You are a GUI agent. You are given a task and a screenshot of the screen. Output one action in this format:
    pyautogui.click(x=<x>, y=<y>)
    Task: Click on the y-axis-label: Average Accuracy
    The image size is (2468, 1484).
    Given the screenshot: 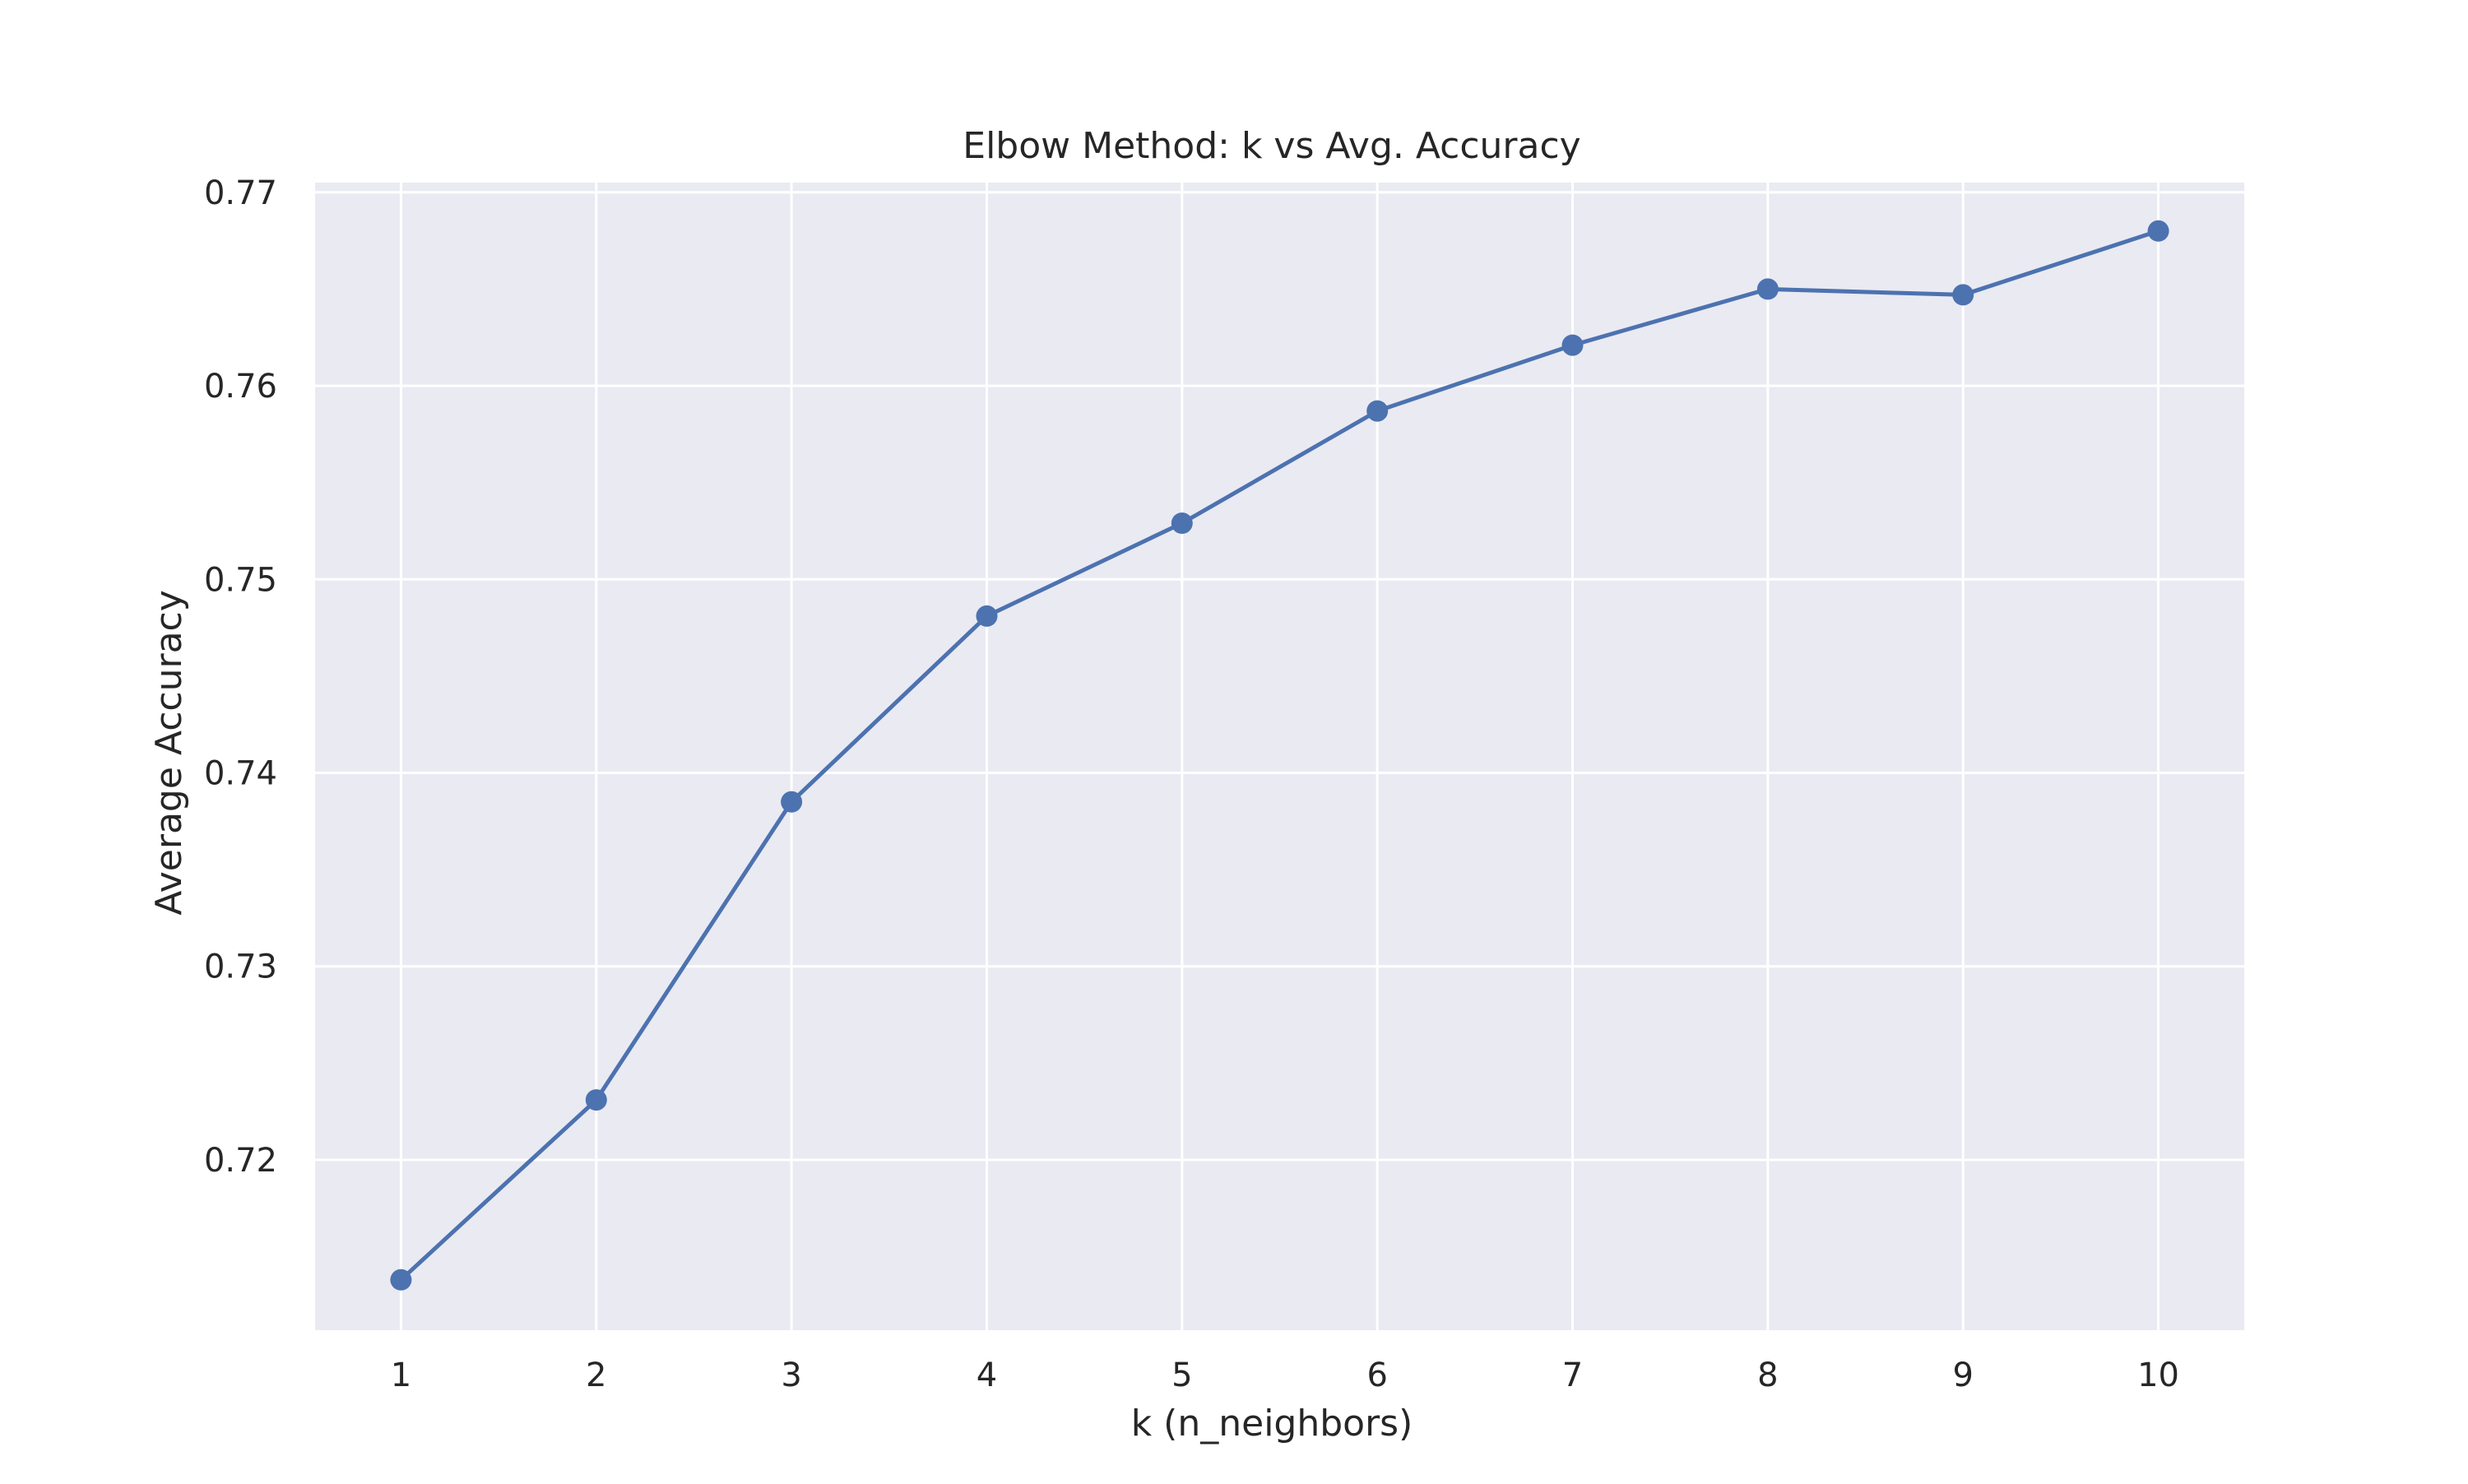 What is the action you would take?
    pyautogui.click(x=169, y=753)
    